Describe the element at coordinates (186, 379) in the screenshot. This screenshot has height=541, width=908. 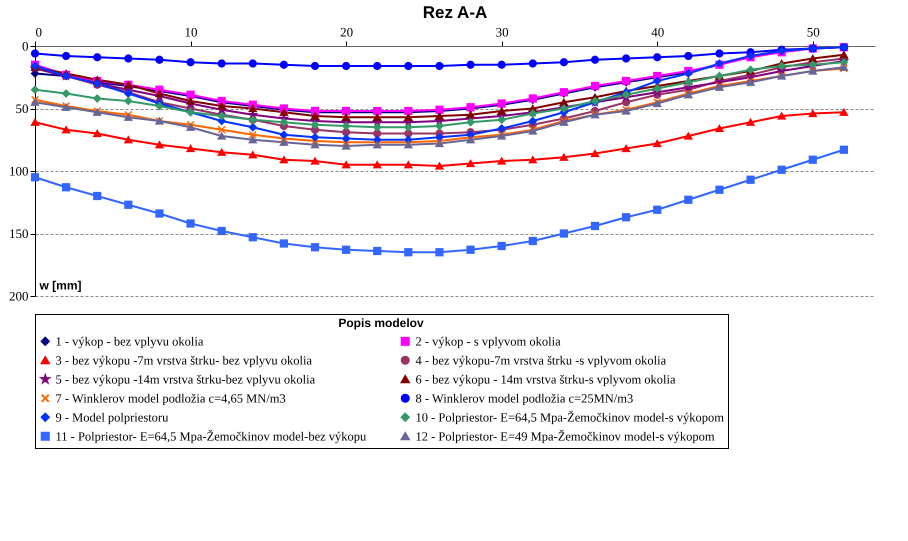
I see `legend-label: 5 - bez výkopu -14m vrstva štrku-bez vplyvu okolia` at that location.